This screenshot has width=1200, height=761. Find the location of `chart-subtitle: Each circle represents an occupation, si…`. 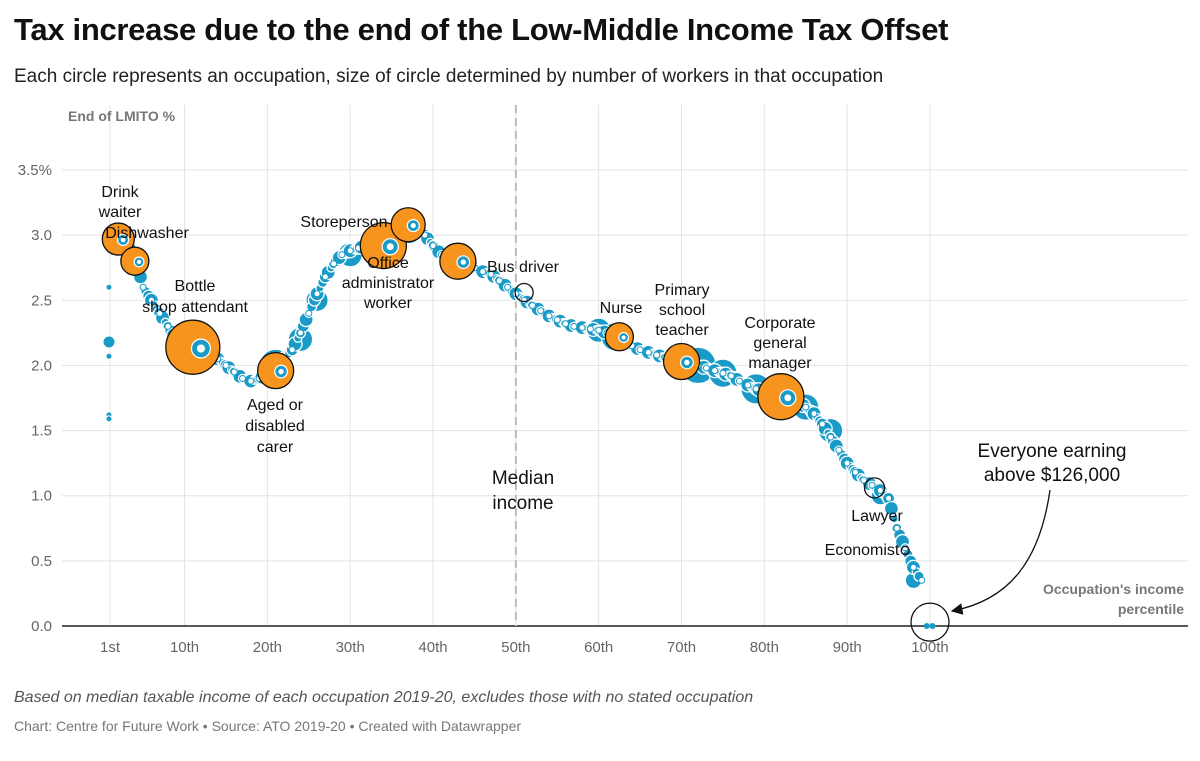

chart-subtitle: Each circle represents an occupation, si… is located at coordinates (449, 76).